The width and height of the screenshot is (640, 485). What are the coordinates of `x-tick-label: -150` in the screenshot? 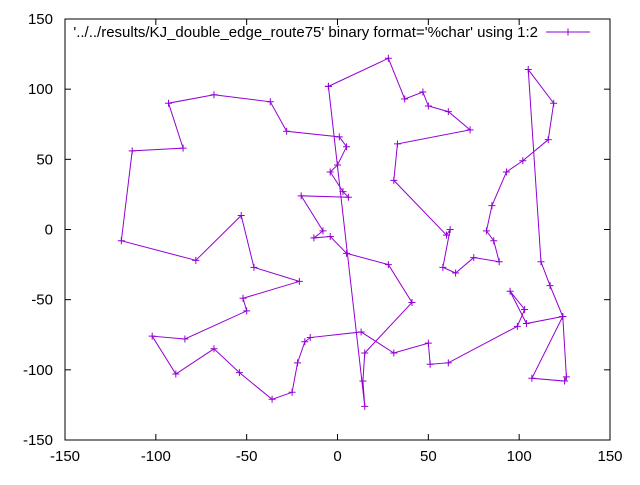 It's located at (65, 456).